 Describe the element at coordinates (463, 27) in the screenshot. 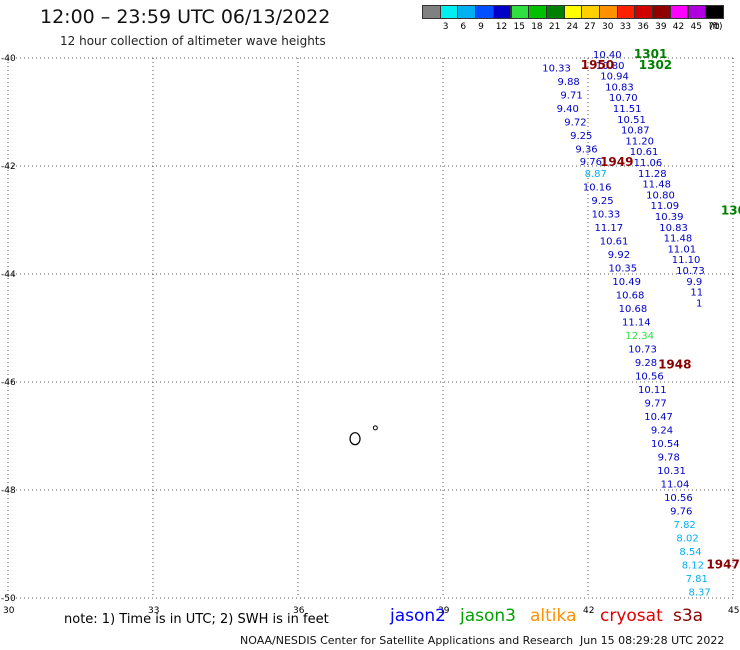

I see `legend-bin-label: 6` at that location.